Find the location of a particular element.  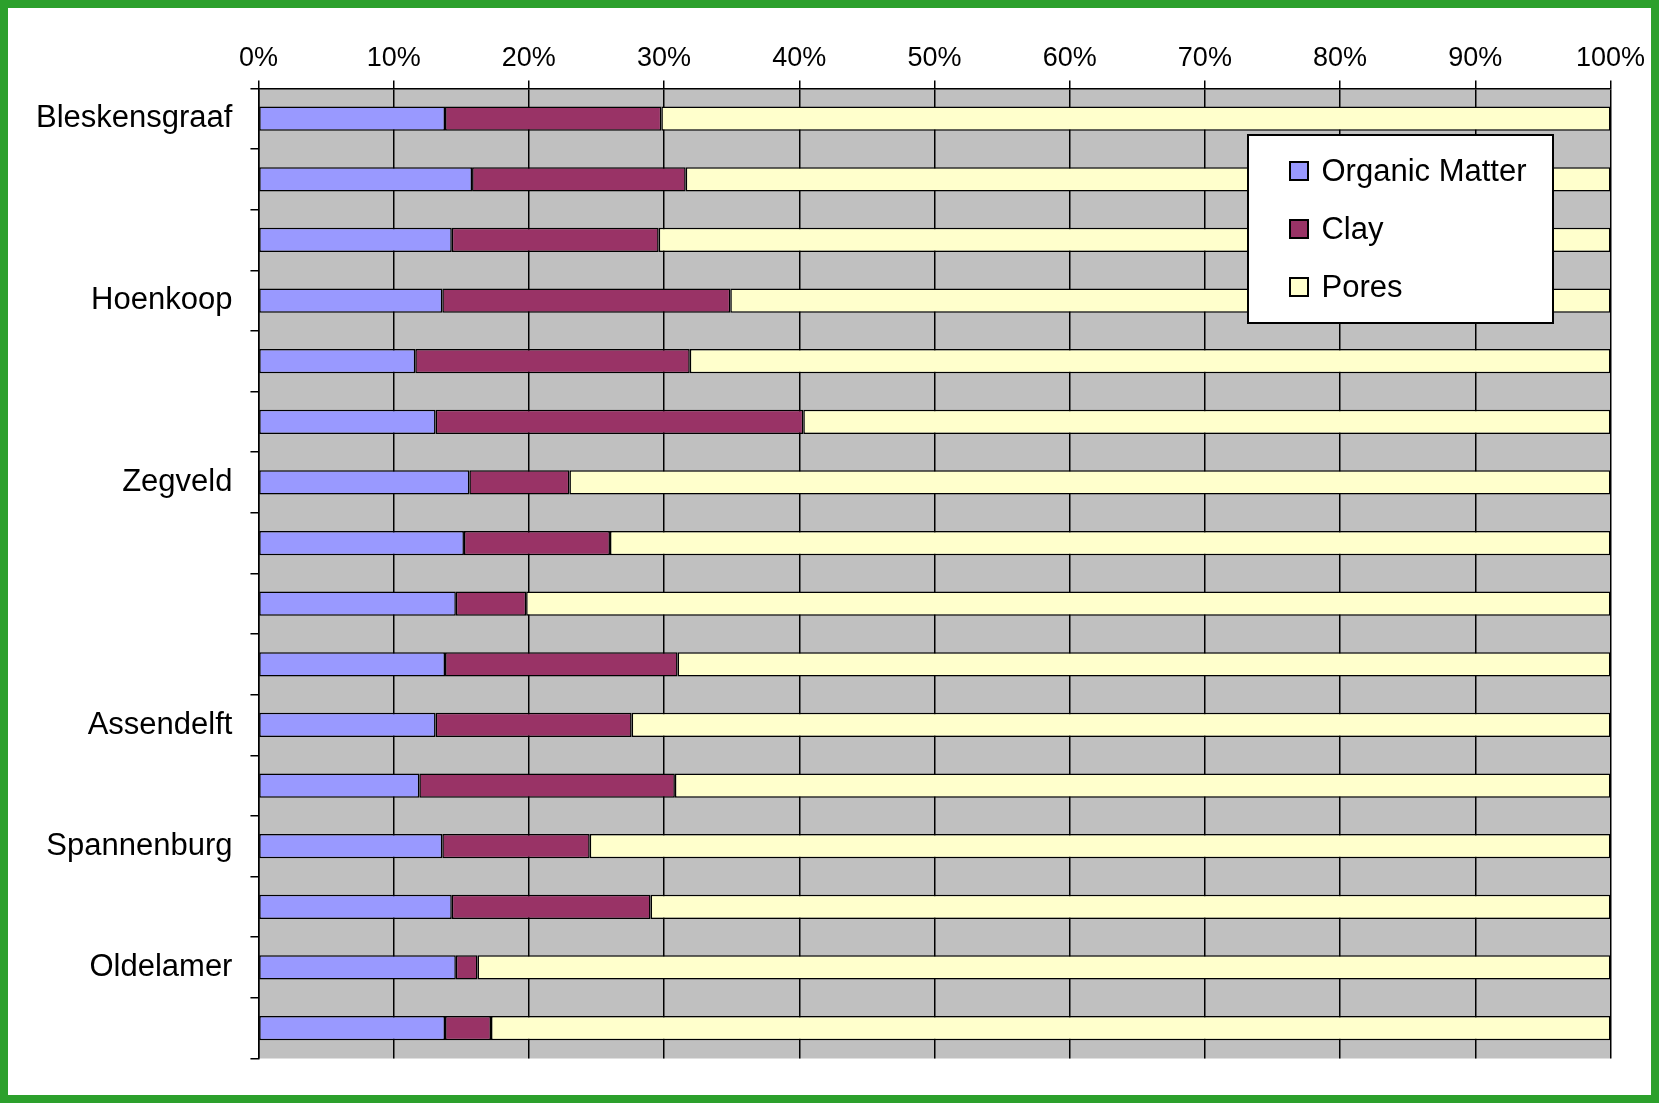

x-tick-label: 30% is located at coordinates (664, 56).